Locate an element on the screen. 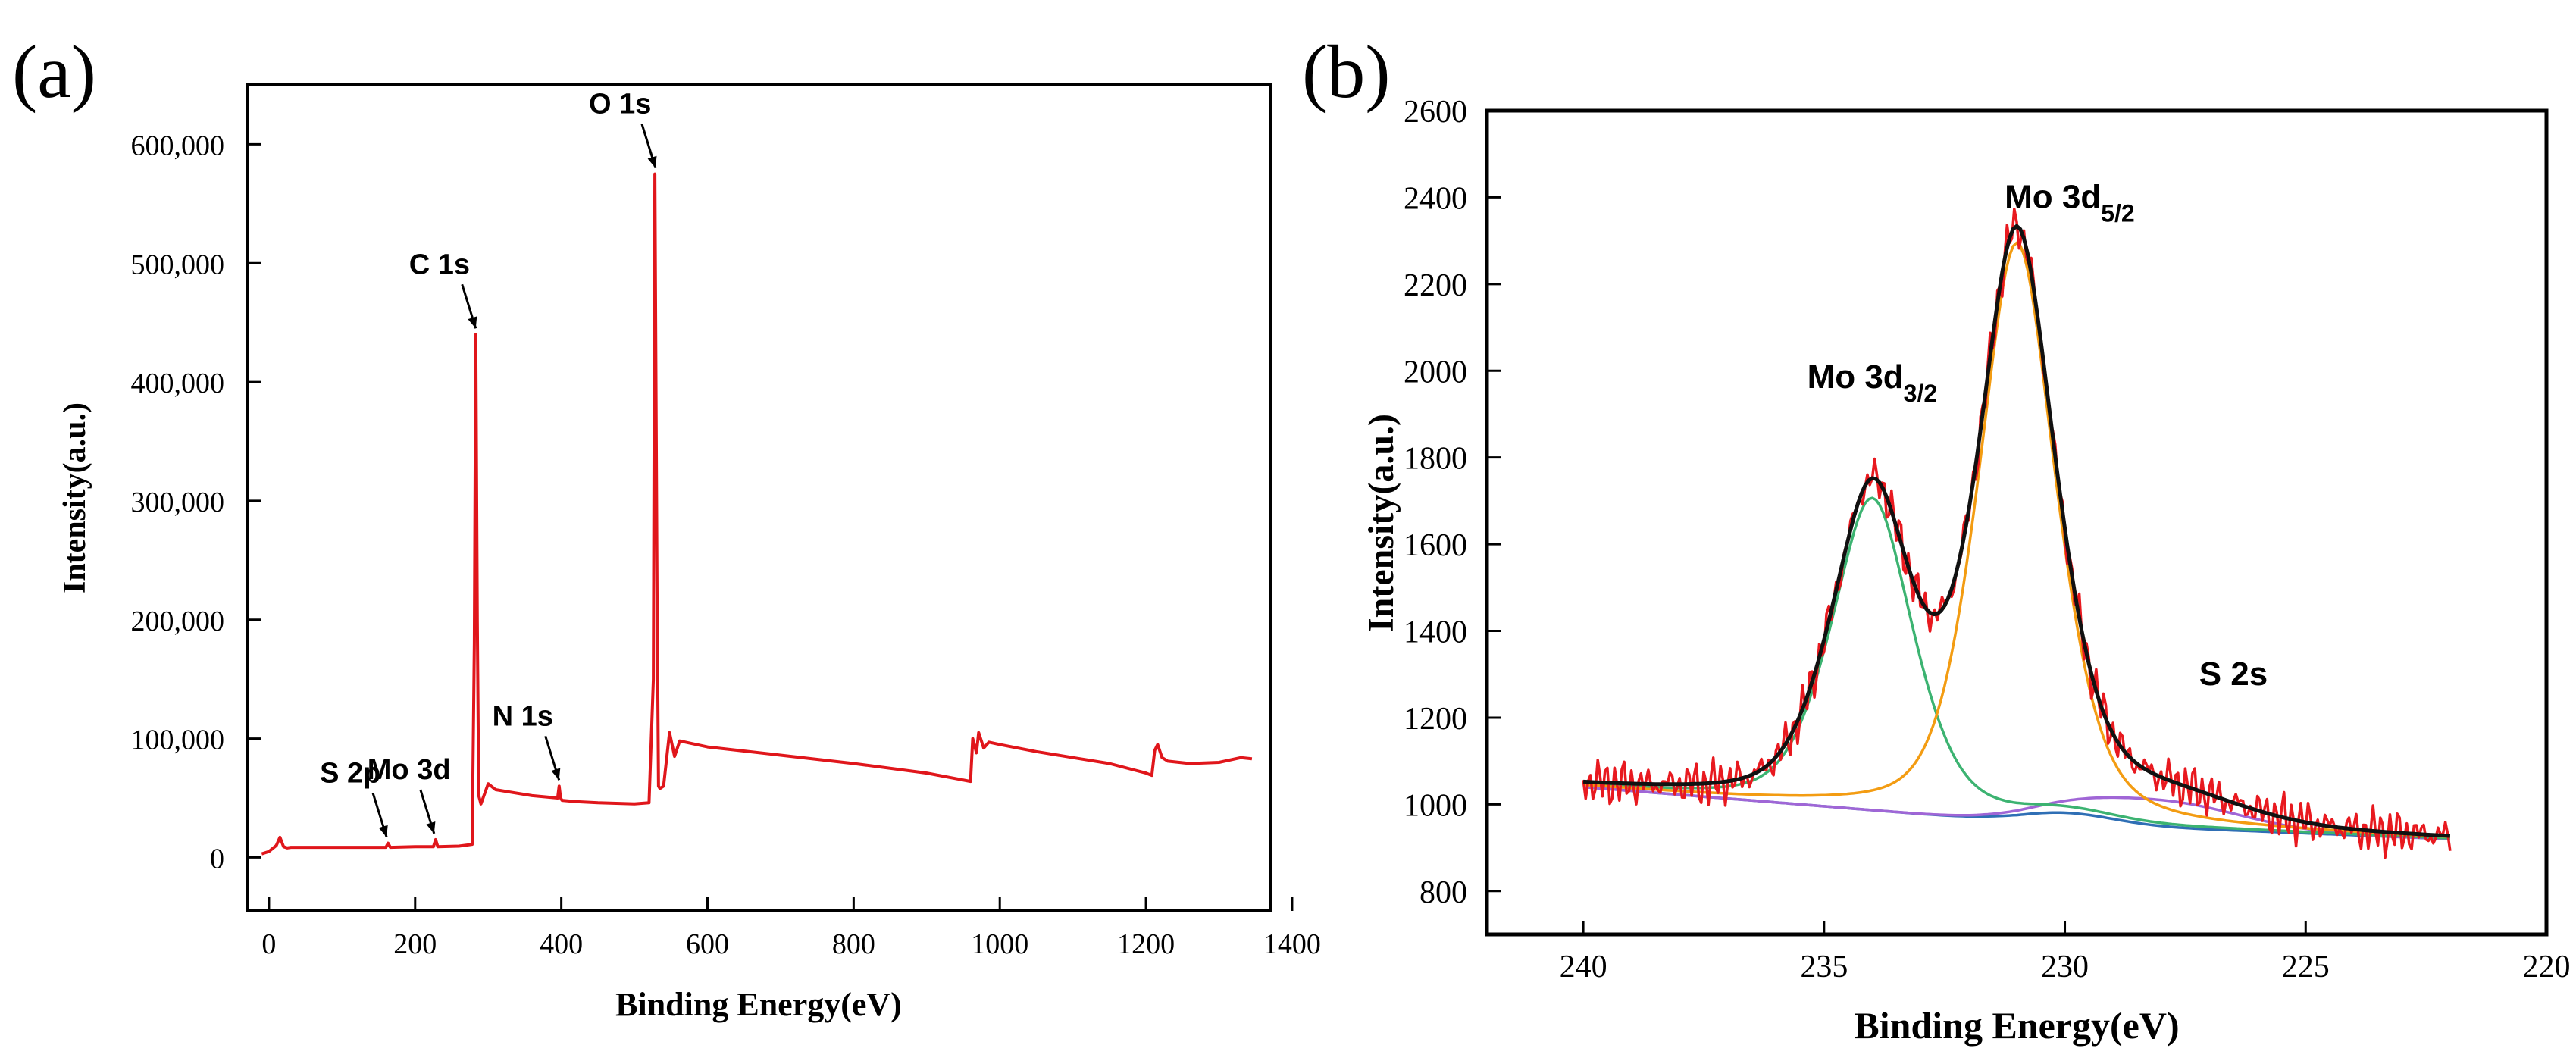 Image resolution: width=2576 pixels, height=1064 pixels. annotation-label: N 1s is located at coordinates (523, 716).